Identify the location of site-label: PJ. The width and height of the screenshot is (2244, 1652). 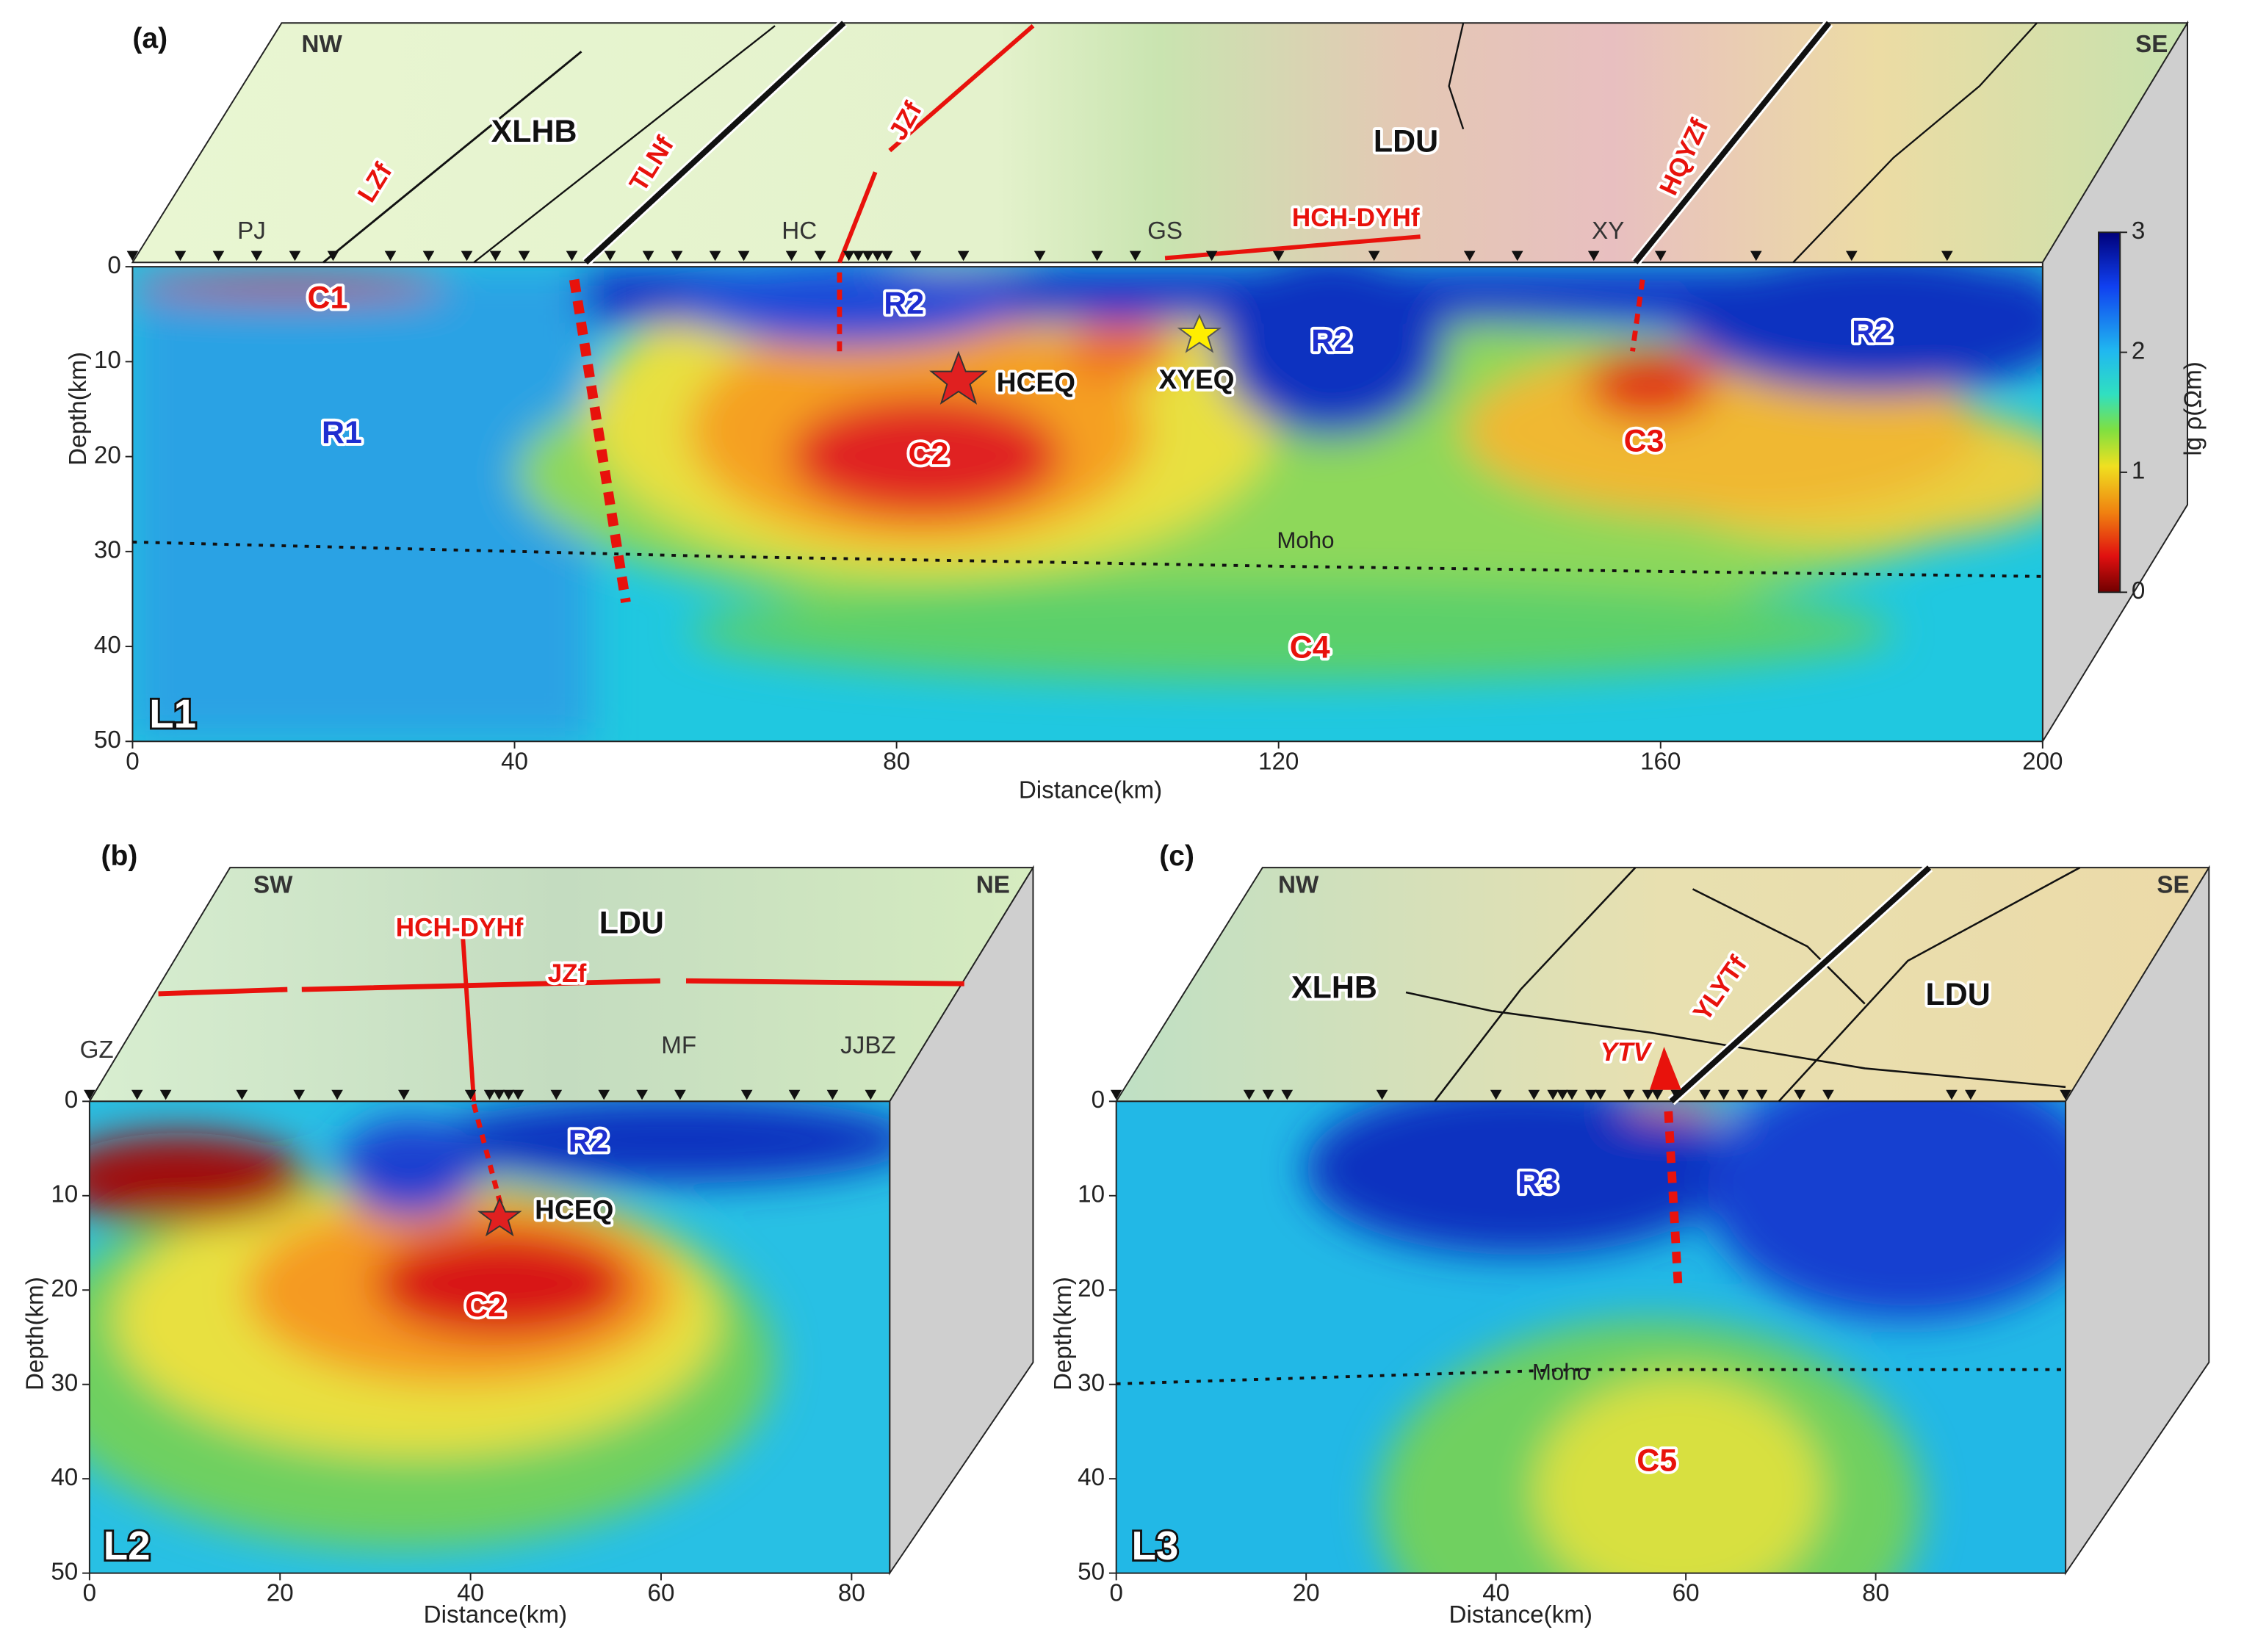
(251, 231).